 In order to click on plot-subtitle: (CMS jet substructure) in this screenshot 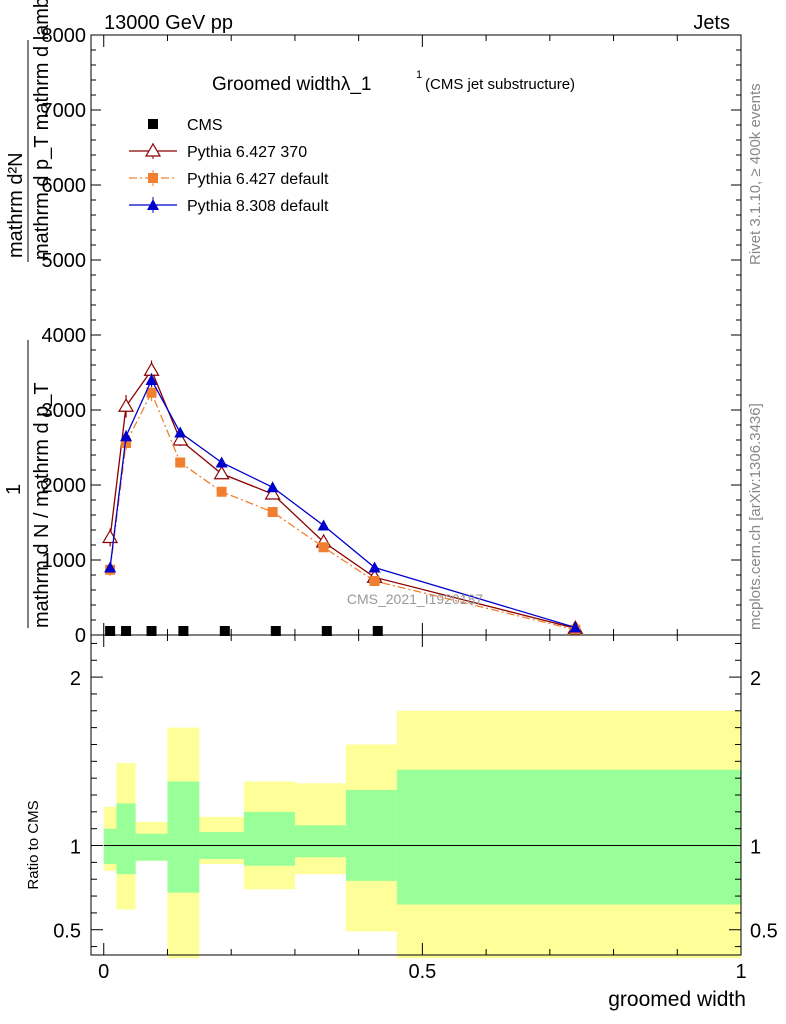, I will do `click(500, 84)`.